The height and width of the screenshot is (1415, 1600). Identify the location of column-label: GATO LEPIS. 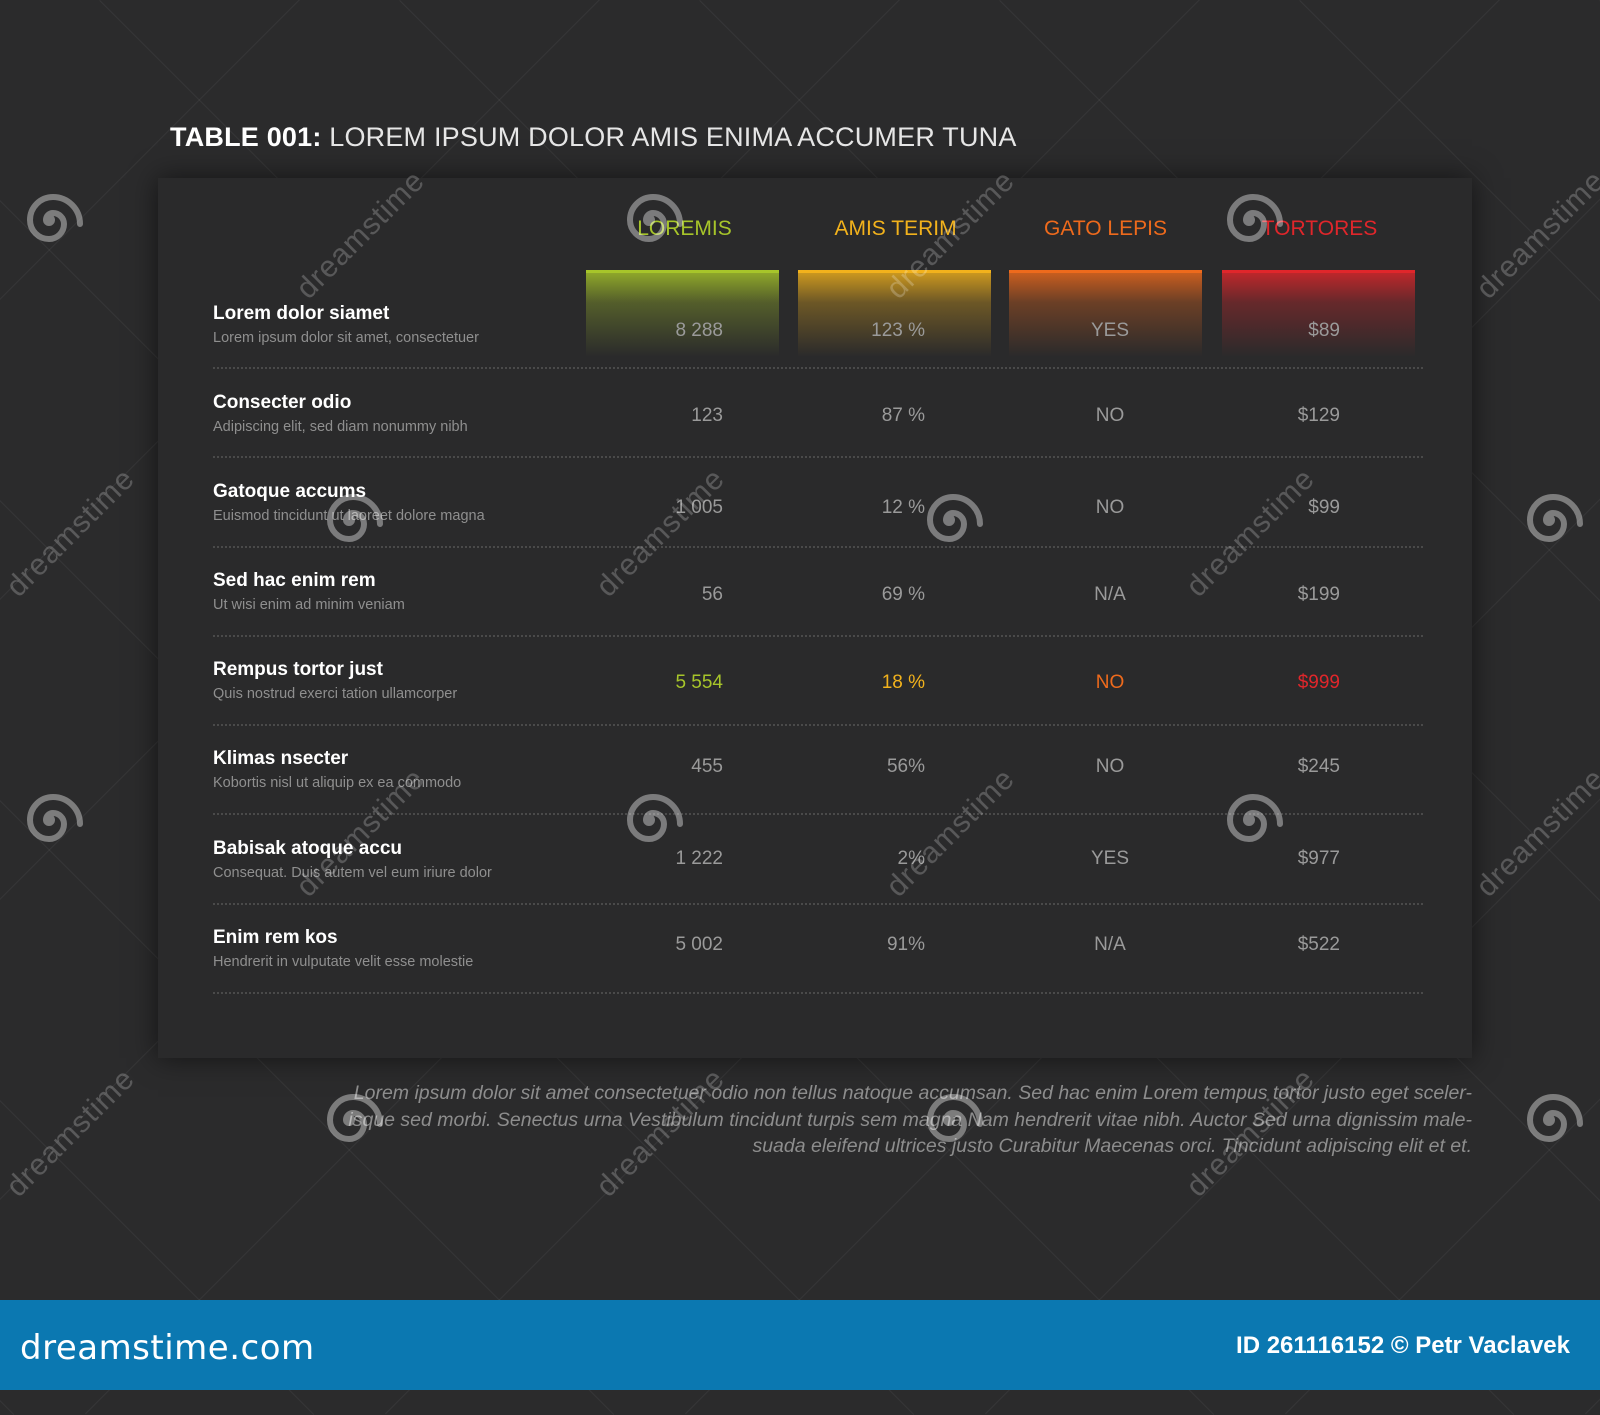
(1105, 228).